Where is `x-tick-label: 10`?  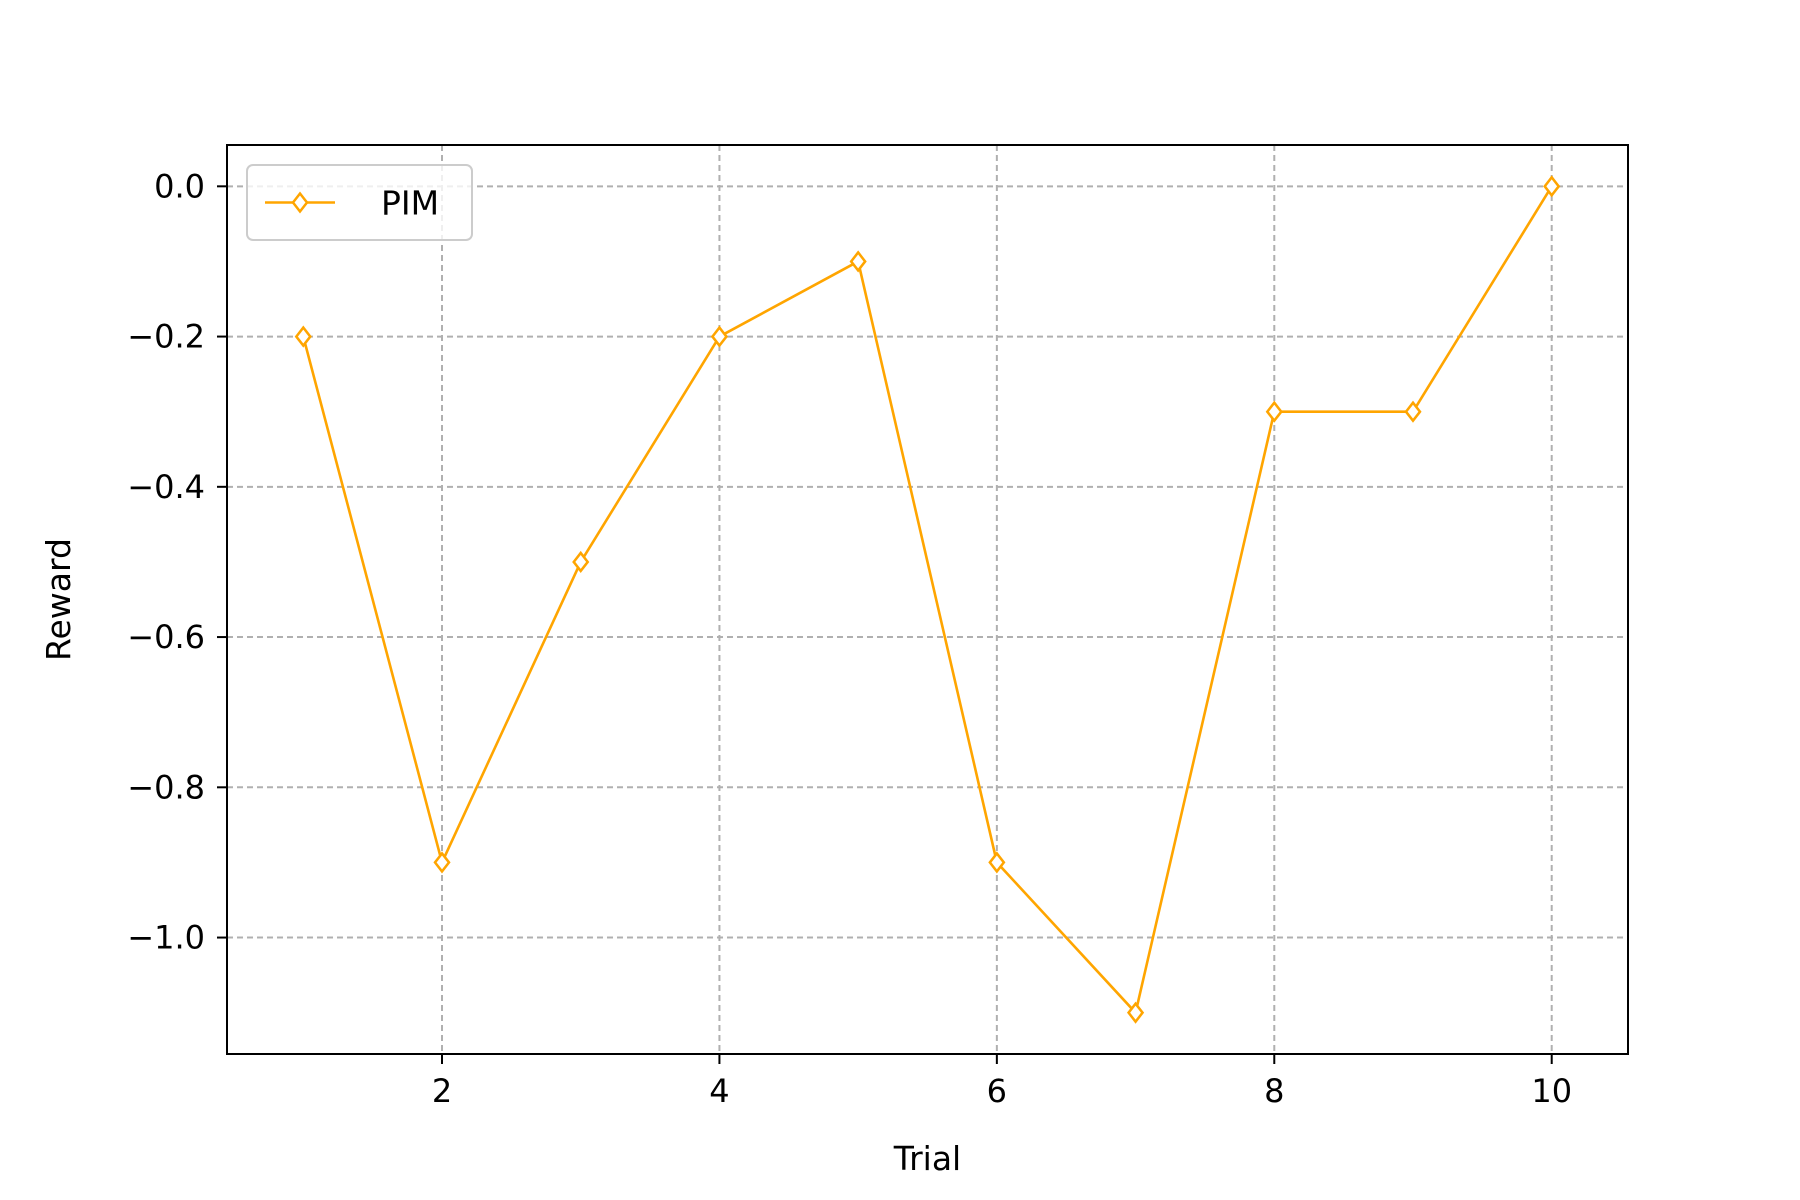 x-tick-label: 10 is located at coordinates (1551, 1091).